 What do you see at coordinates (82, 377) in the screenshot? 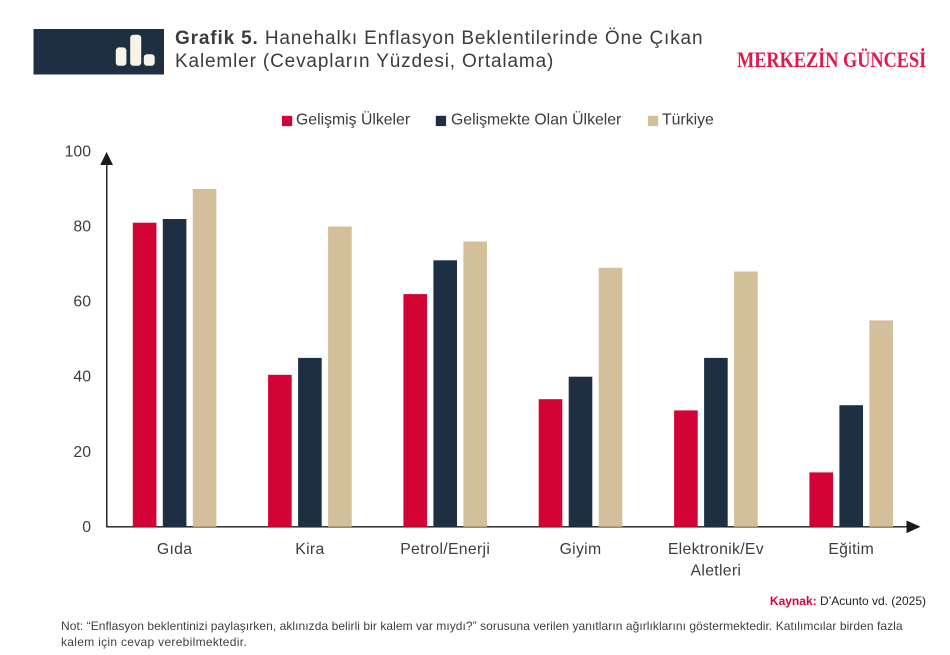
I see `svg-text: 40` at bounding box center [82, 377].